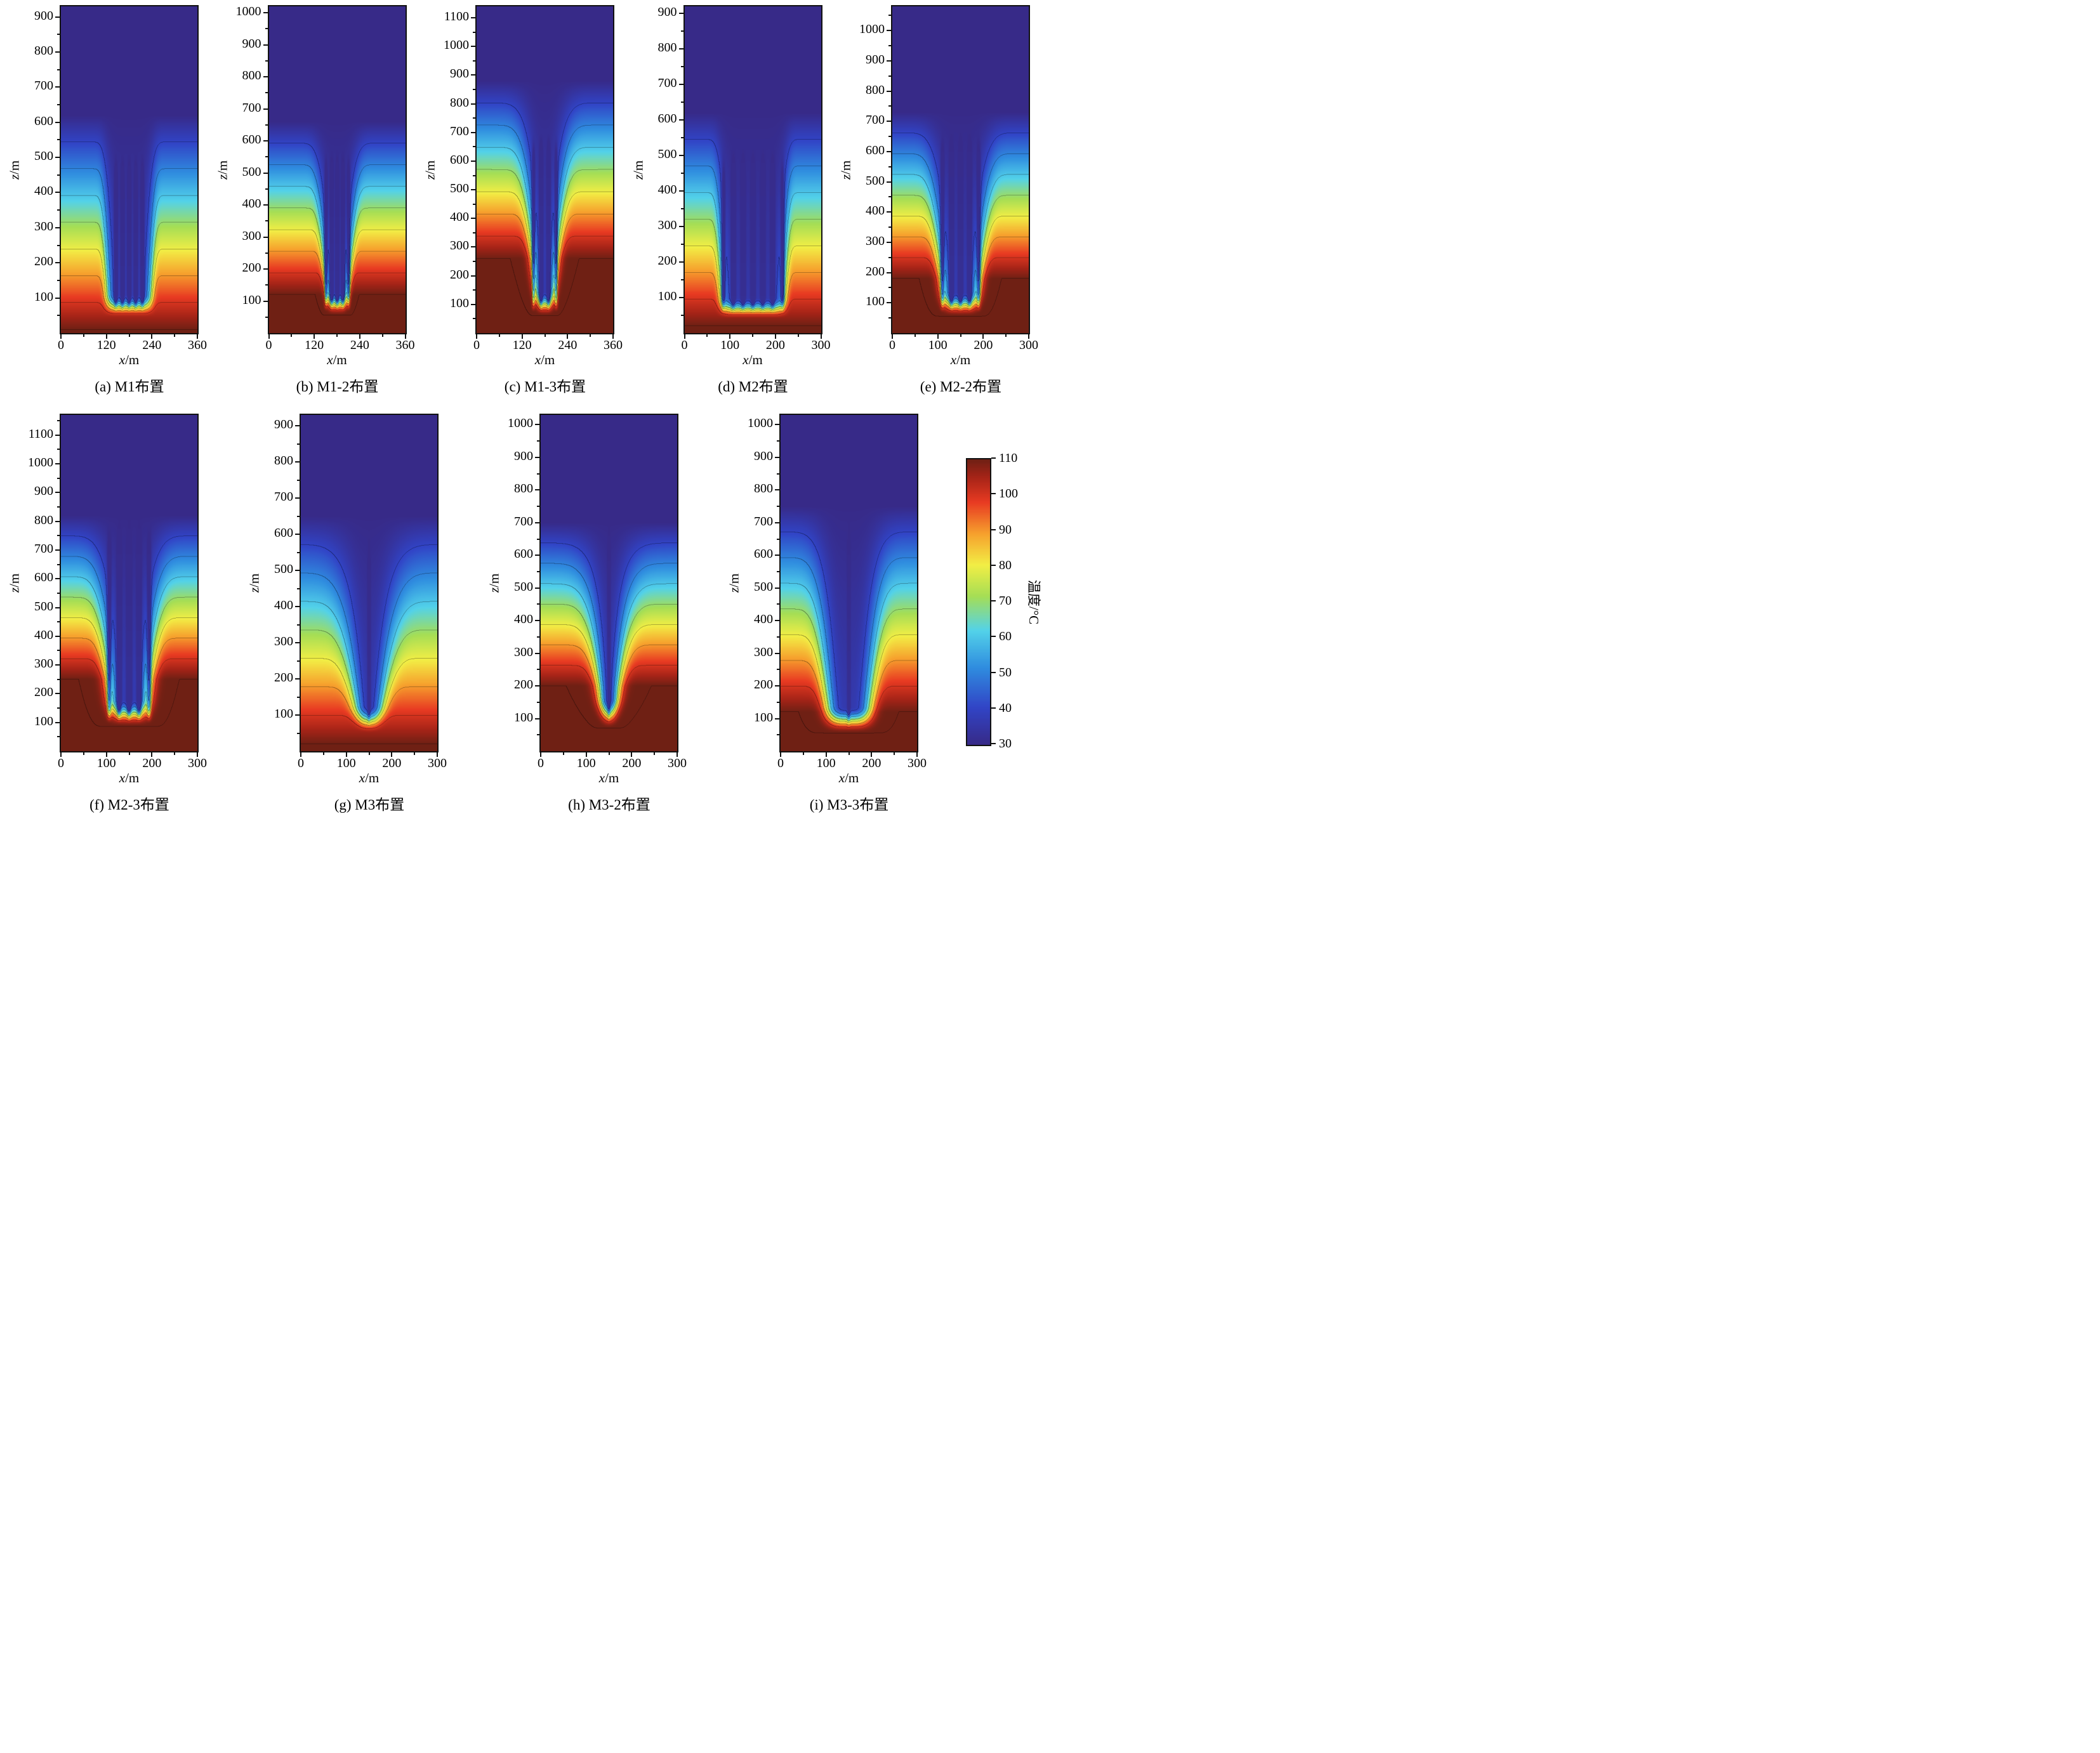 Image resolution: width=2100 pixels, height=1753 pixels. Describe the element at coordinates (637, 170) in the screenshot. I see `y-axis-label-text: z/m` at that location.